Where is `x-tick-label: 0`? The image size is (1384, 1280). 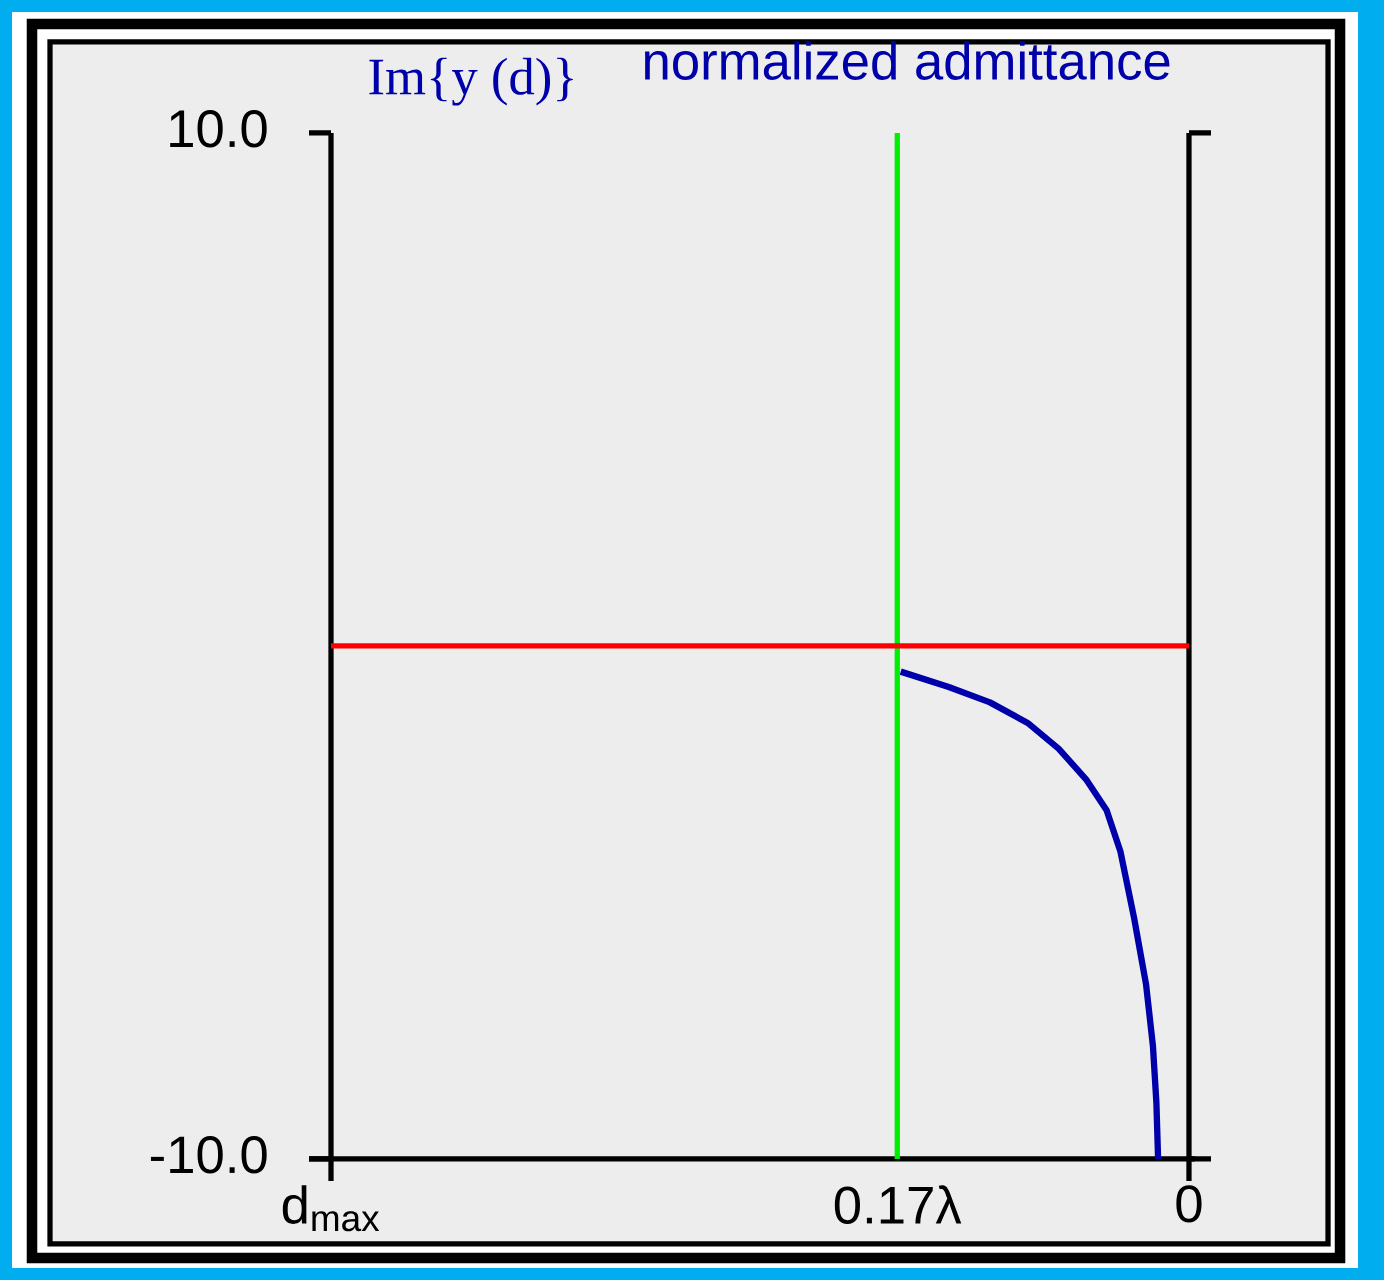
x-tick-label: 0 is located at coordinates (1189, 1204).